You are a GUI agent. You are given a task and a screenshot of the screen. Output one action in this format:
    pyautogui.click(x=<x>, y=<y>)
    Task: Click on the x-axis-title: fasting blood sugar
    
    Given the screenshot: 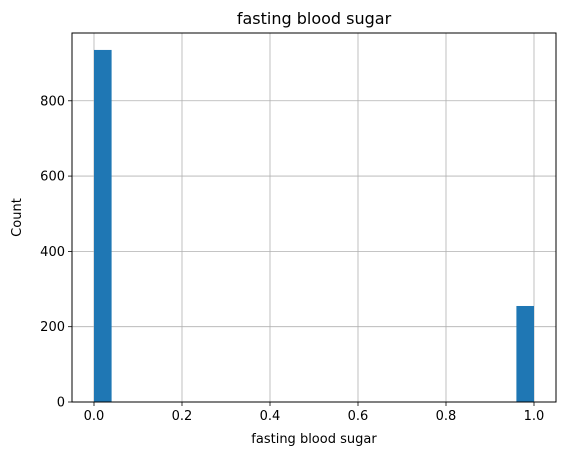 What is the action you would take?
    pyautogui.click(x=314, y=439)
    